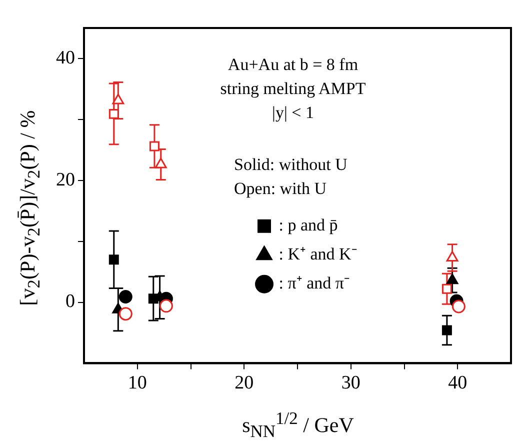 The image size is (521, 443). What do you see at coordinates (318, 254) in the screenshot?
I see `legend-label: : K⁺ and K⁻` at bounding box center [318, 254].